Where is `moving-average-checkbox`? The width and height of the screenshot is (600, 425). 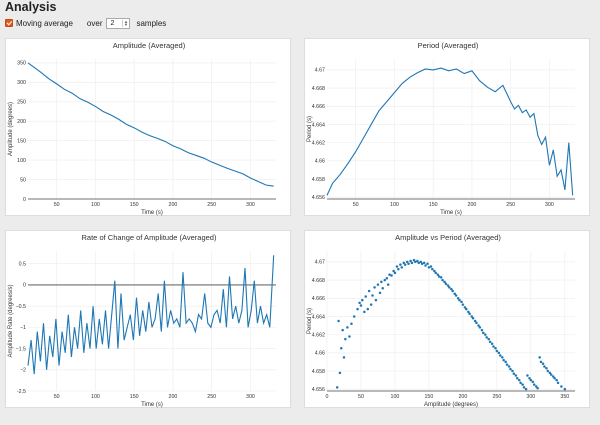
moving-average-checkbox is located at coordinates (9, 23).